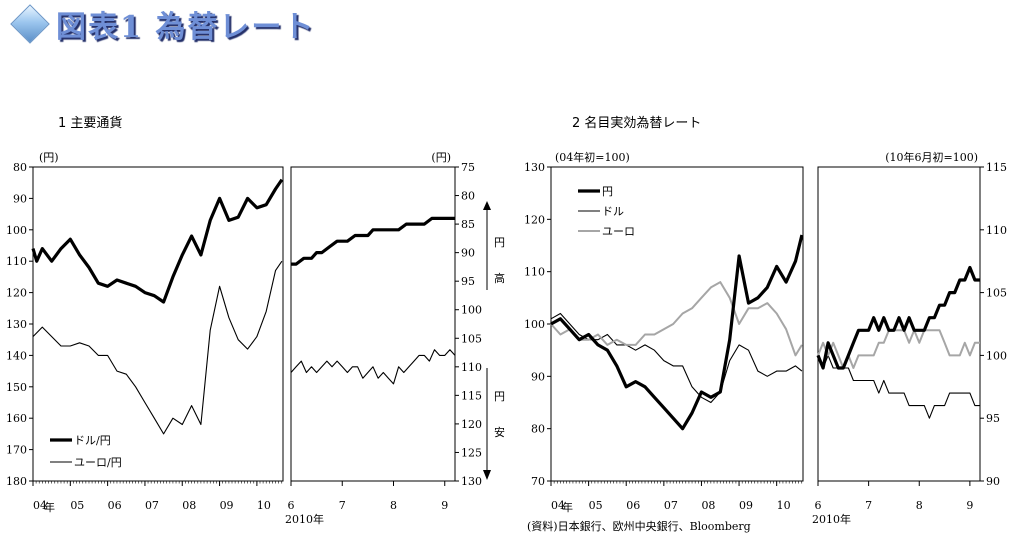 Image resolution: width=1027 pixels, height=543 pixels. Describe the element at coordinates (90, 123) in the screenshot. I see `panel-heading-major-currencies: 1 主要通貨` at that location.